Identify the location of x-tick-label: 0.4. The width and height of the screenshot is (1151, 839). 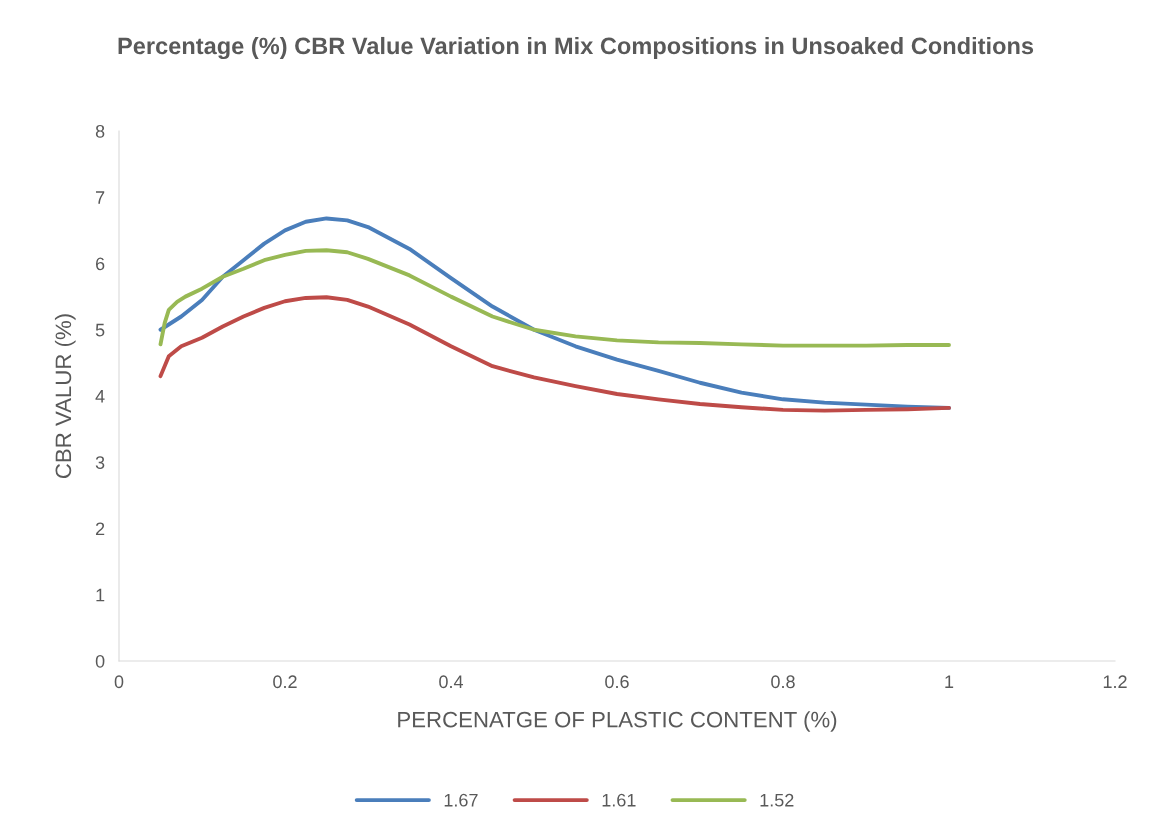
(451, 682).